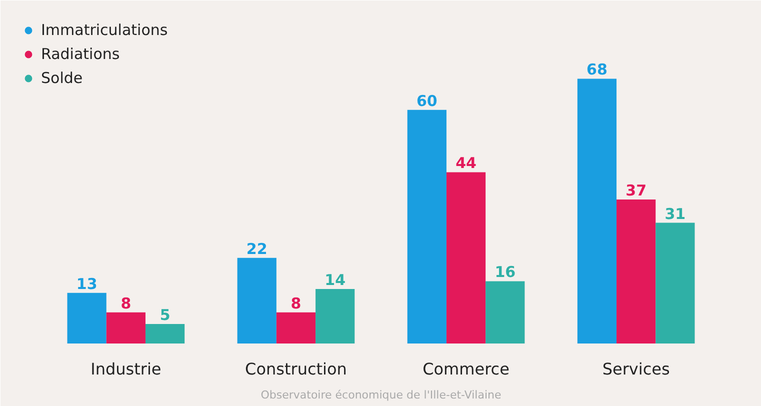 This screenshot has height=406, width=761. What do you see at coordinates (80, 54) in the screenshot?
I see `legend-label: Radiations` at bounding box center [80, 54].